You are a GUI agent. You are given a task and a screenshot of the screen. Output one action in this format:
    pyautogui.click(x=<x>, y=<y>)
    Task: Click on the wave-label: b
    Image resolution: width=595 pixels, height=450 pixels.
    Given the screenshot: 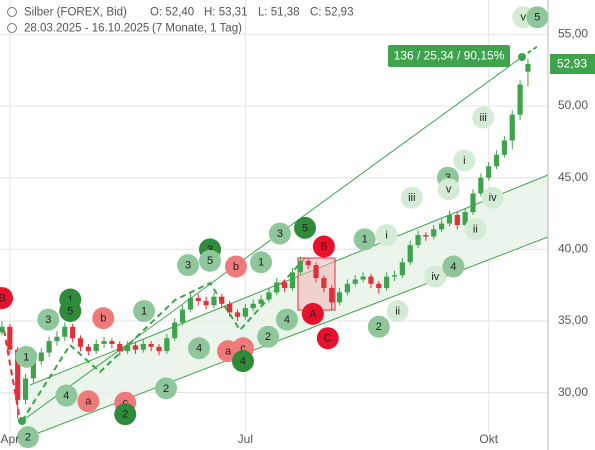 What is the action you would take?
    pyautogui.click(x=236, y=267)
    